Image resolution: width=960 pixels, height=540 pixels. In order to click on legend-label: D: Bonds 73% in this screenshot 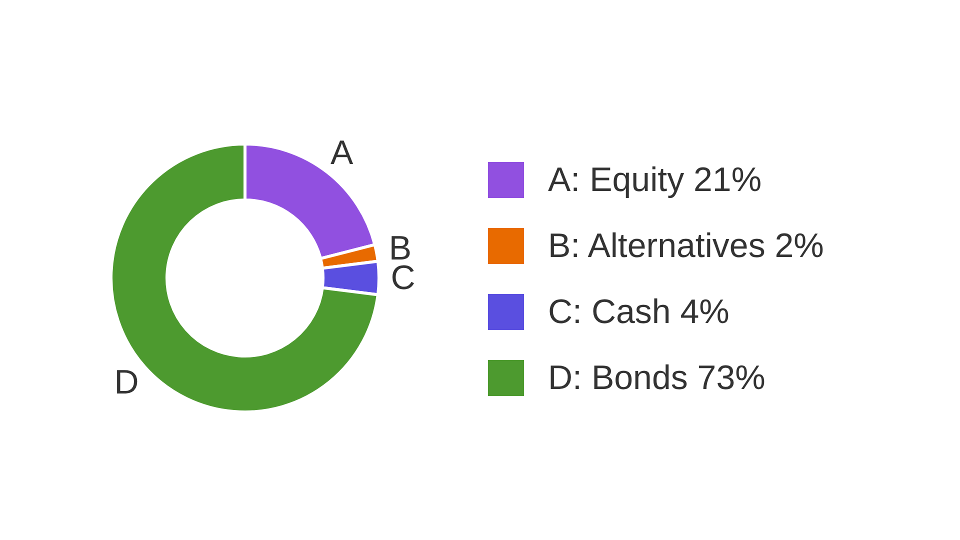, I will do `click(657, 378)`.